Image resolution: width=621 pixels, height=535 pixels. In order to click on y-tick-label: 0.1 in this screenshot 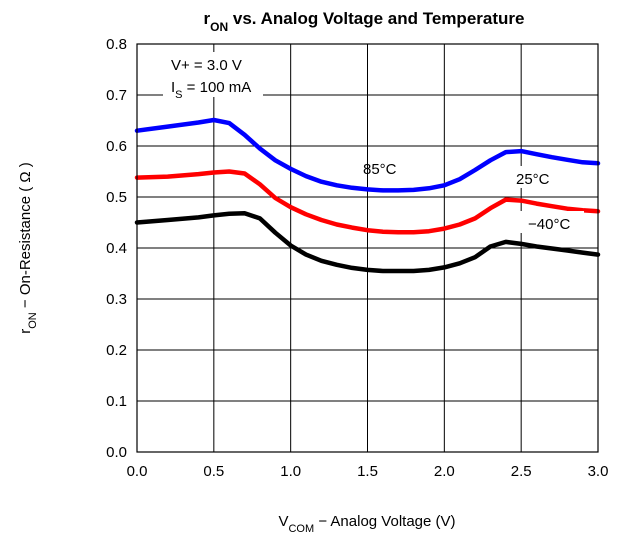, I will do `click(116, 401)`.